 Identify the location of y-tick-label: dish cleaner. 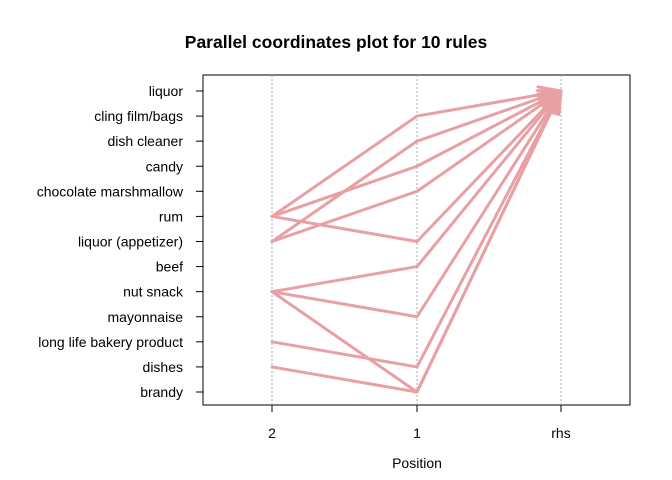
(146, 141).